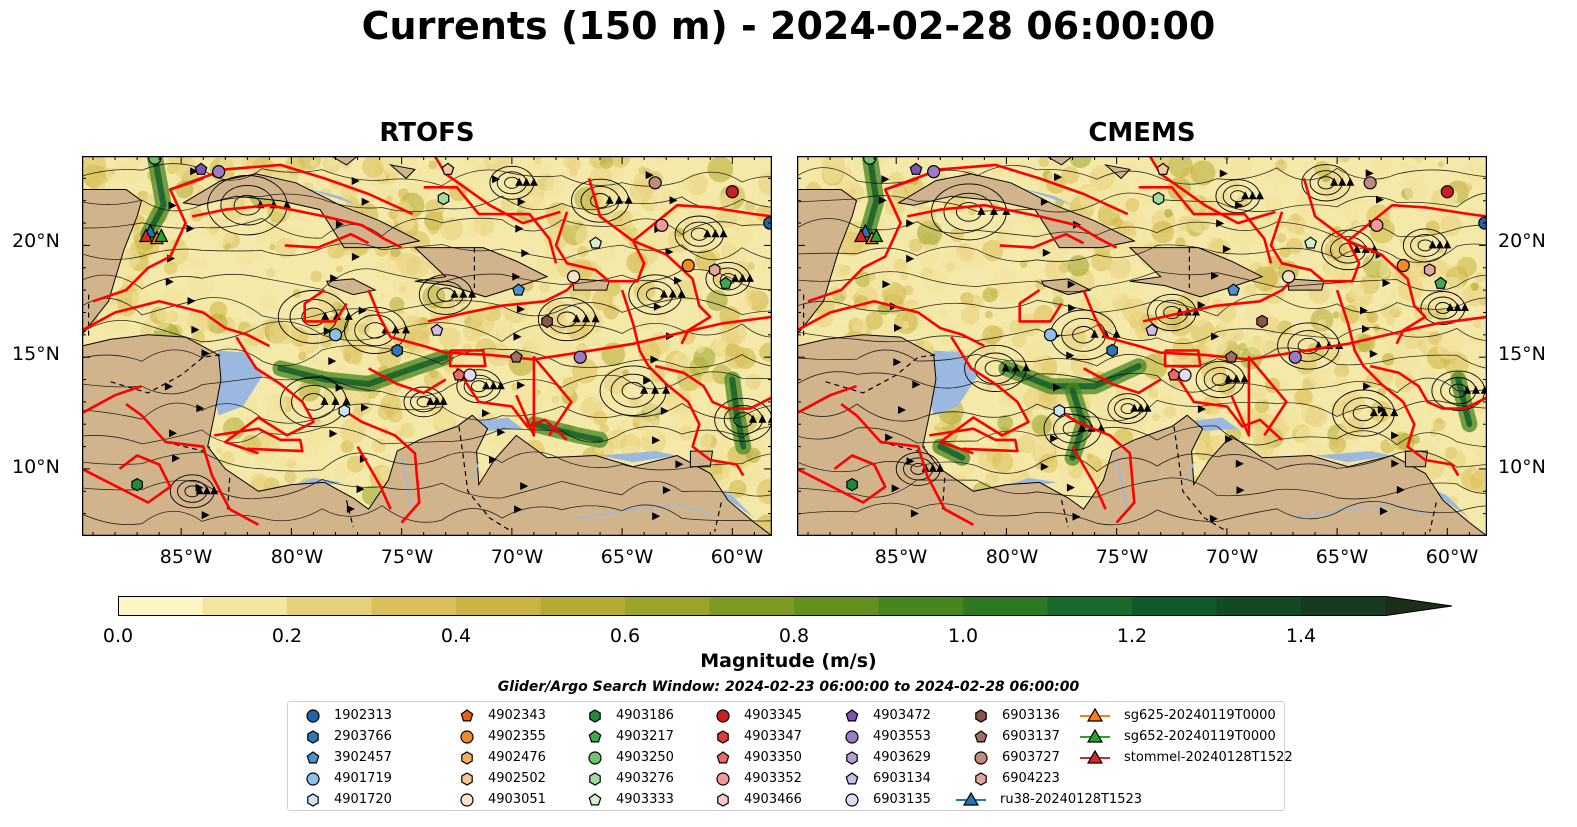 The height and width of the screenshot is (827, 1577). Describe the element at coordinates (773, 736) in the screenshot. I see `legend-label: 4903347` at that location.